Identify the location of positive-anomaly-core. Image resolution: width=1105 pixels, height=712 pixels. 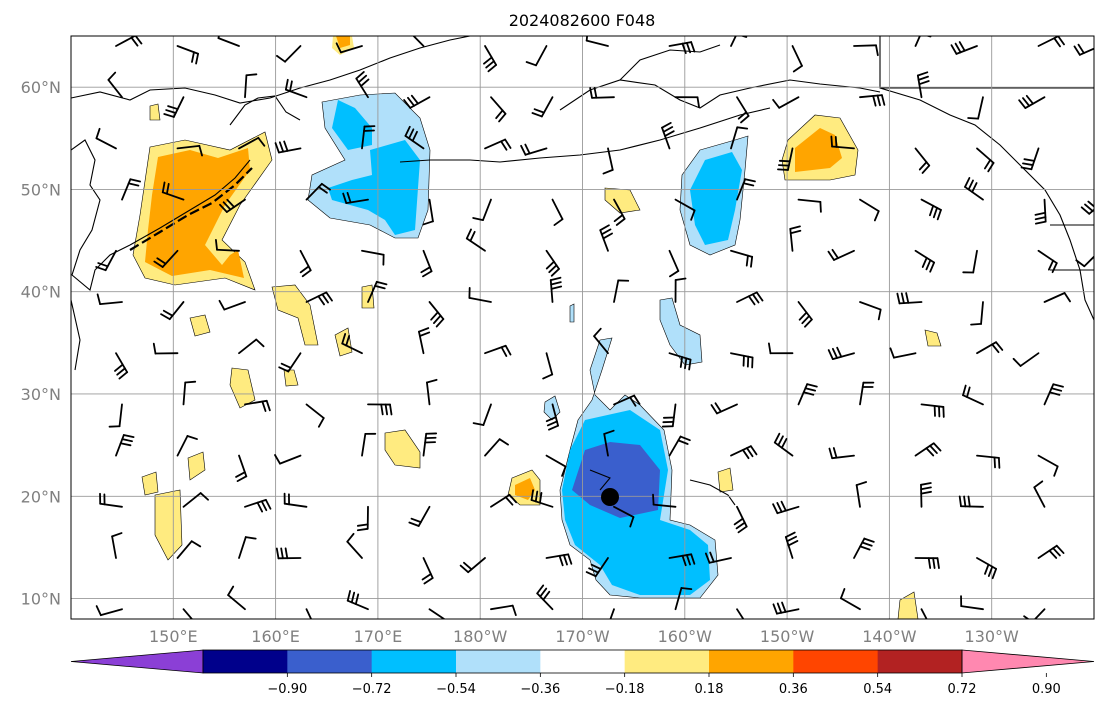
(197, 213).